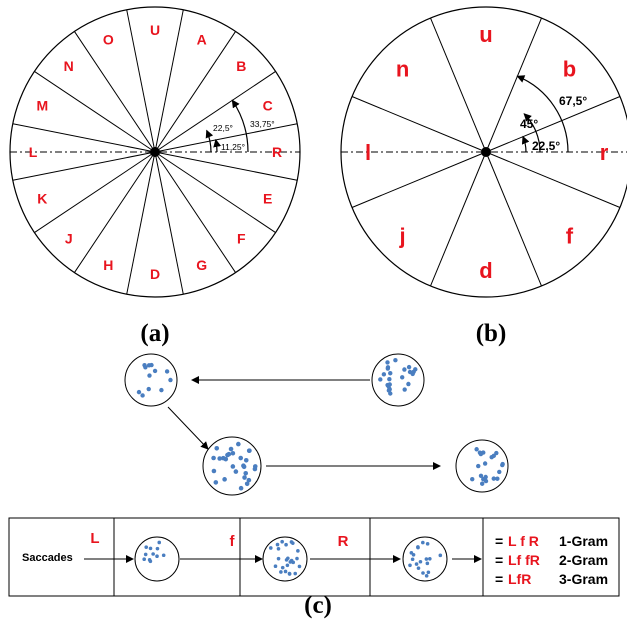 The image size is (627, 623). I want to click on wa-sector-label: N, so click(69, 66).